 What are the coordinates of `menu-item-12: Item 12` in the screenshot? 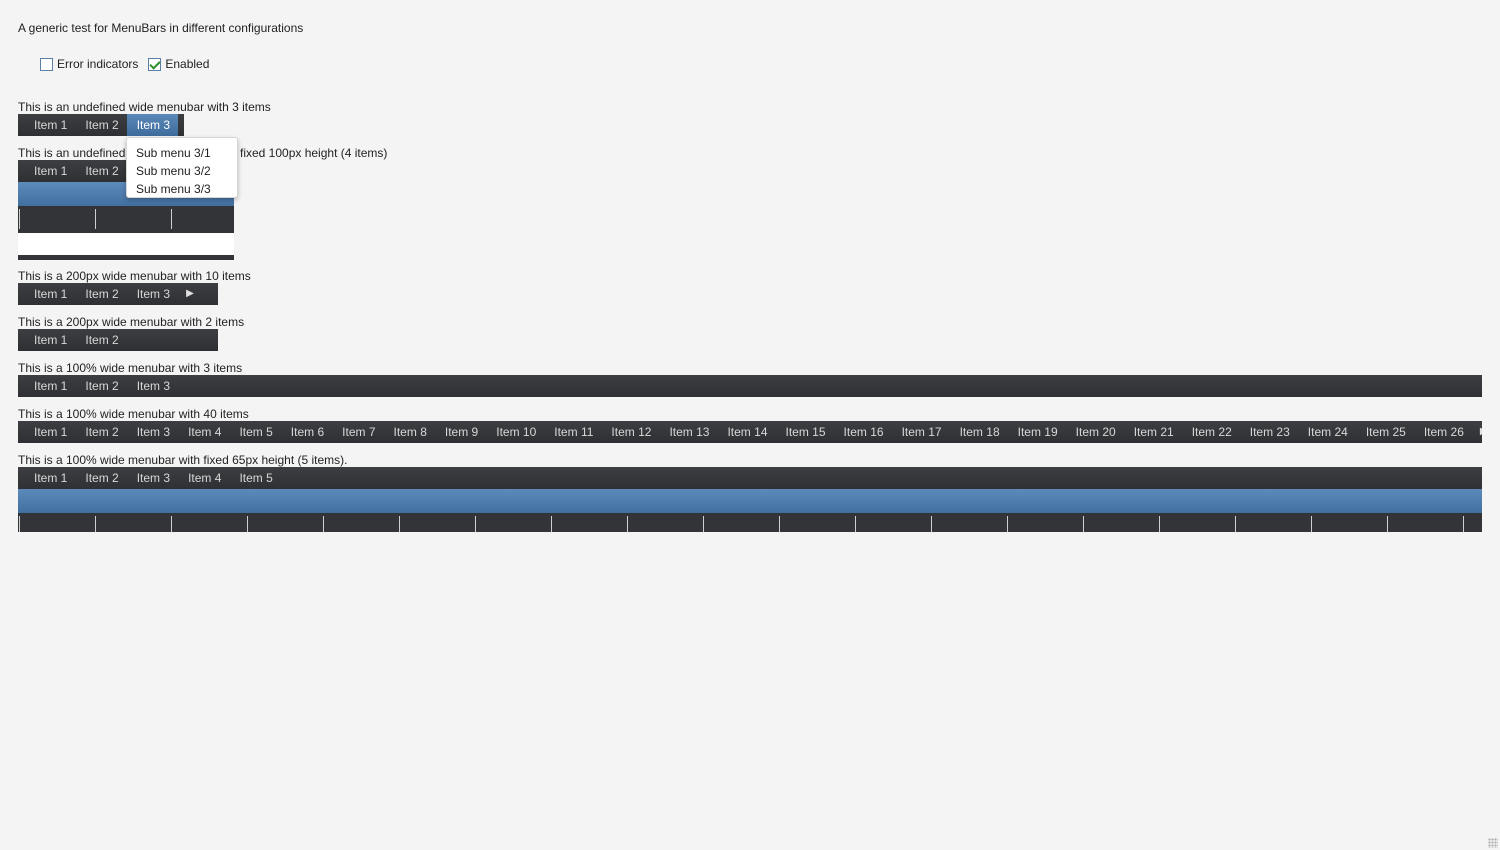 It's located at (631, 432).